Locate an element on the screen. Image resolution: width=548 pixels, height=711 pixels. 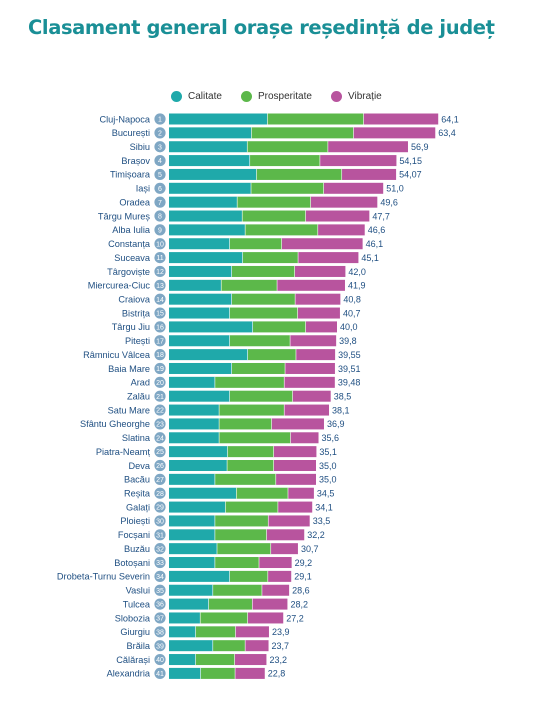
city-label: Arad is located at coordinates (140, 383).